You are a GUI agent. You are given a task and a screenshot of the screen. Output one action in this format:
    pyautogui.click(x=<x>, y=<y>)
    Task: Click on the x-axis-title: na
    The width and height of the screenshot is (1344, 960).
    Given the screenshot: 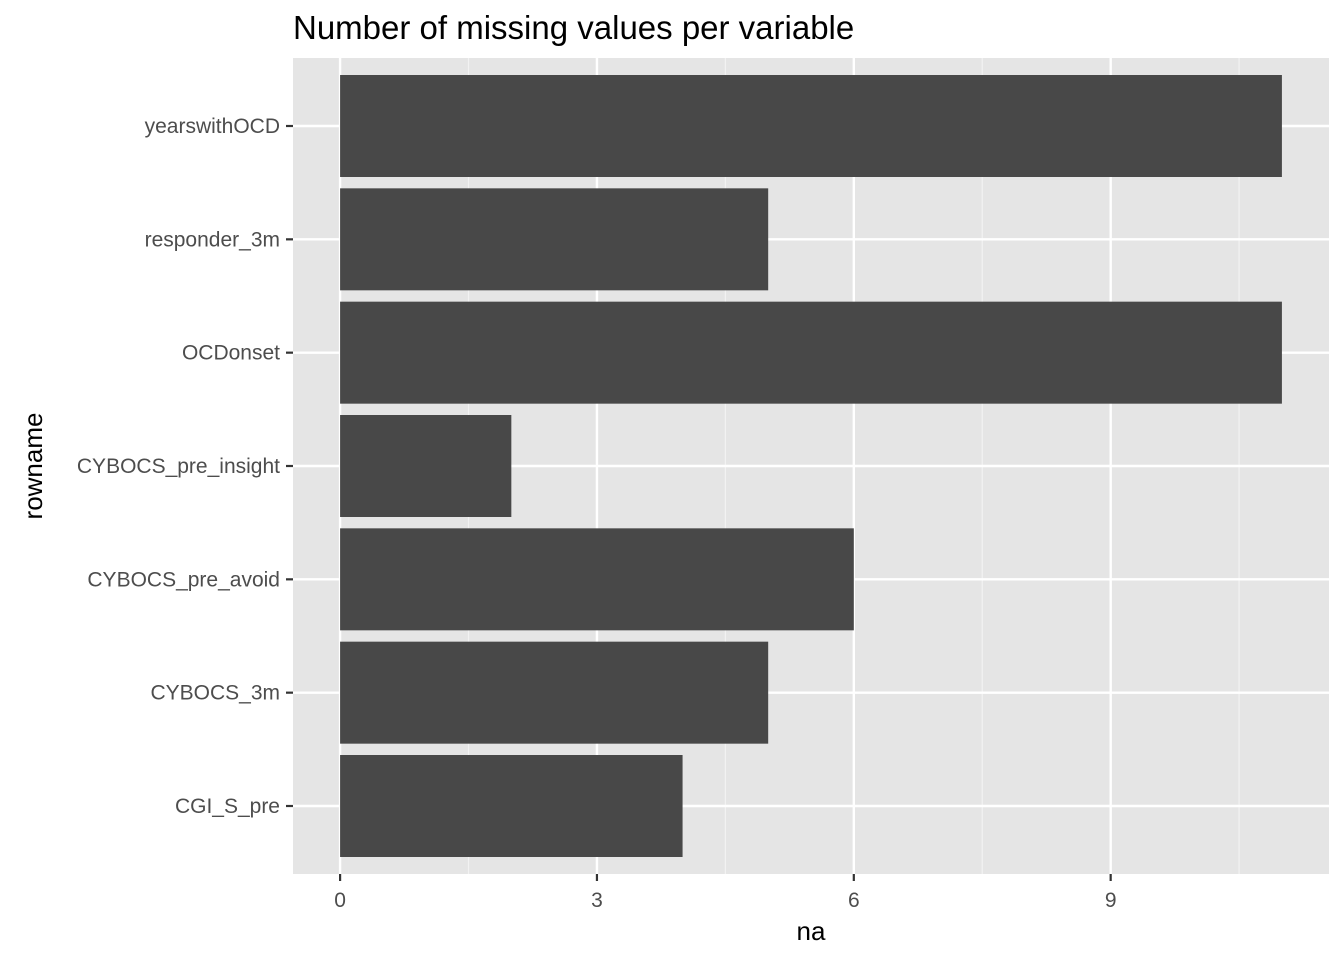 What is the action you would take?
    pyautogui.click(x=811, y=931)
    